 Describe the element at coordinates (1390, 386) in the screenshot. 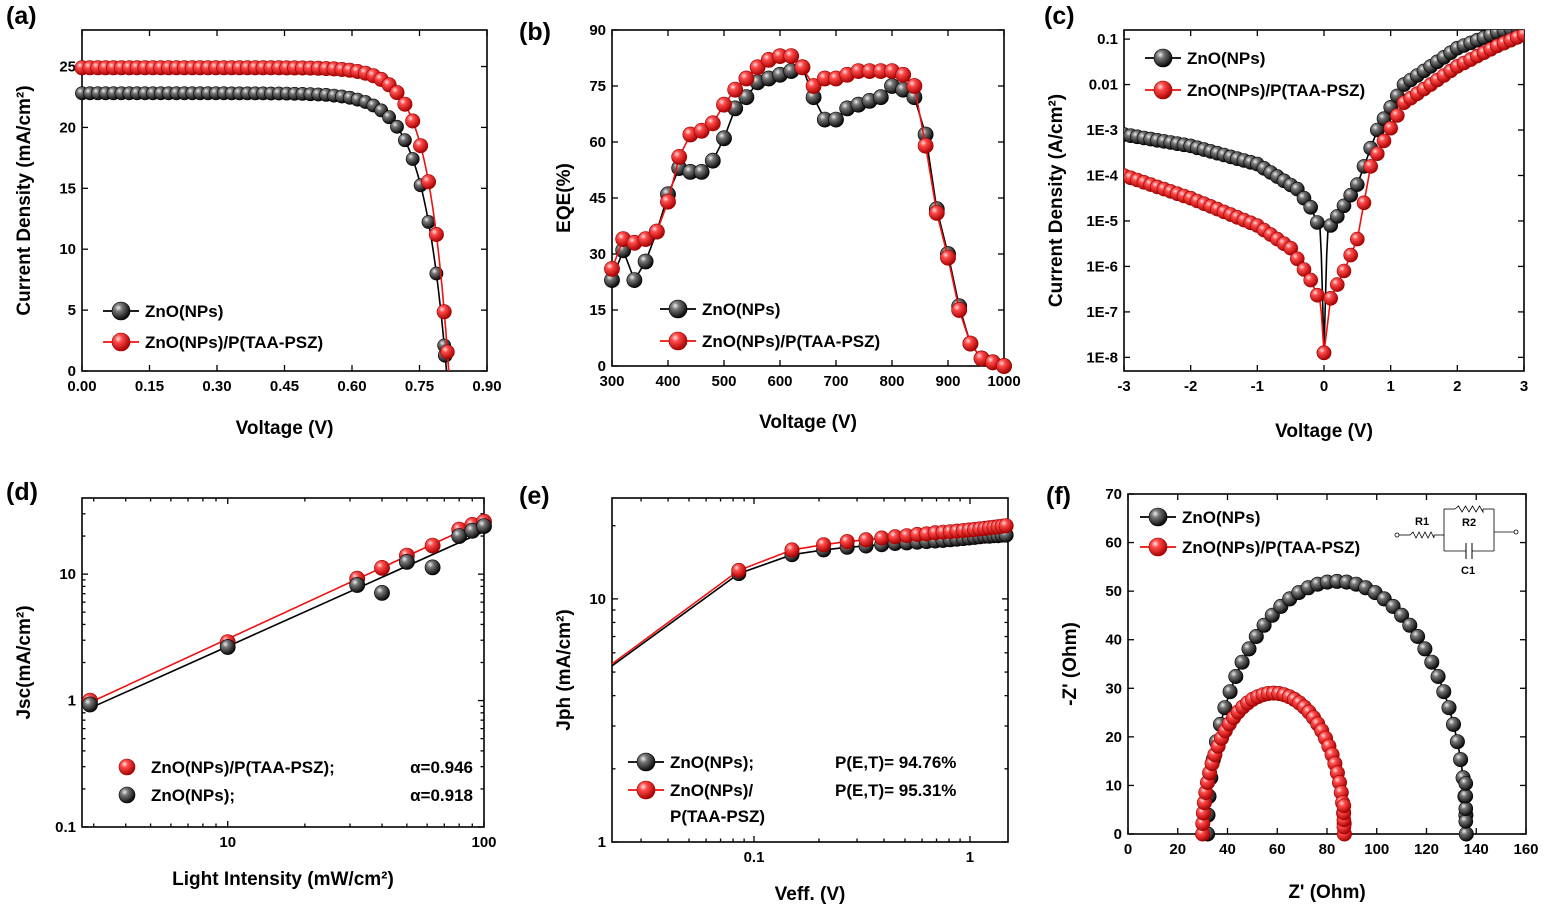

I see `x-tick-label: 1` at that location.